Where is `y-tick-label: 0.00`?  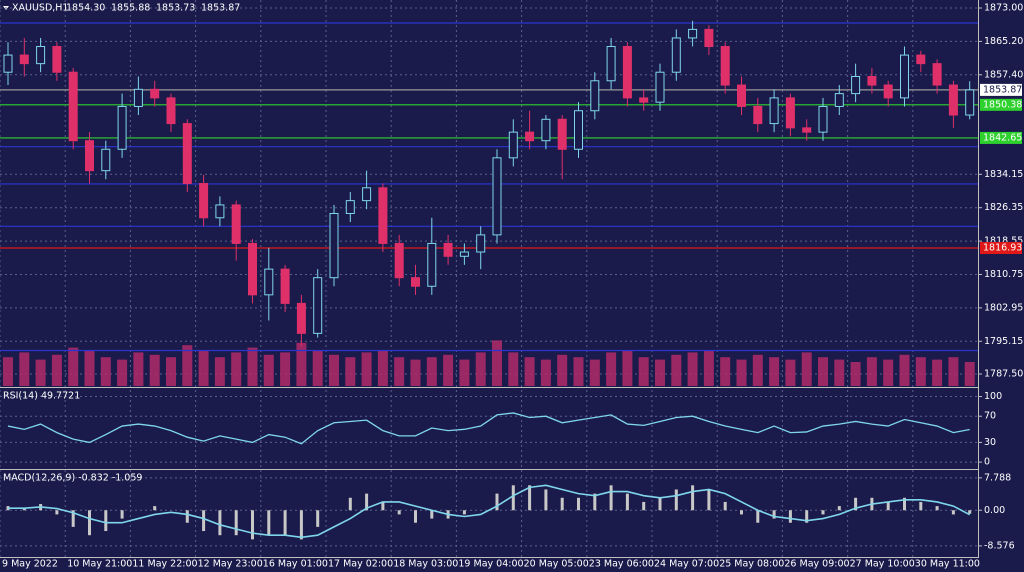
y-tick-label: 0.00 is located at coordinates (994, 510).